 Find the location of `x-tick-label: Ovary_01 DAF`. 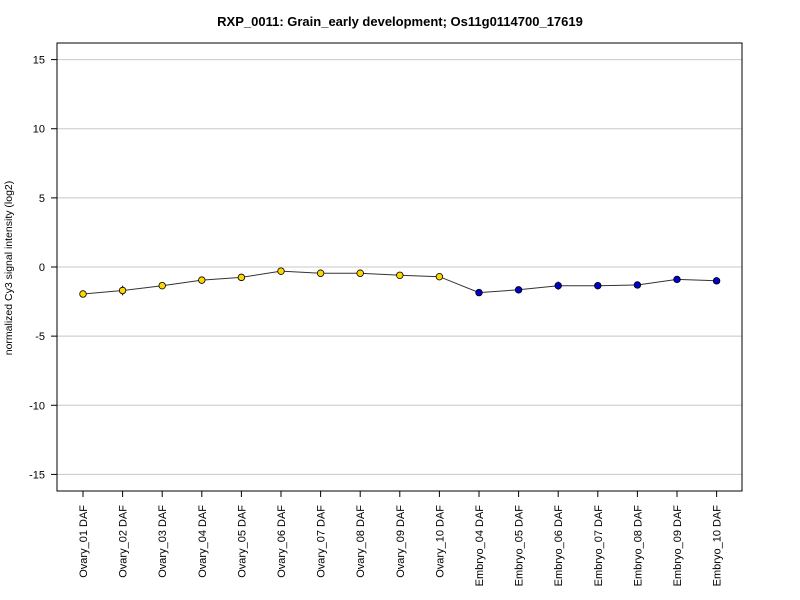

x-tick-label: Ovary_01 DAF is located at coordinates (84, 541).